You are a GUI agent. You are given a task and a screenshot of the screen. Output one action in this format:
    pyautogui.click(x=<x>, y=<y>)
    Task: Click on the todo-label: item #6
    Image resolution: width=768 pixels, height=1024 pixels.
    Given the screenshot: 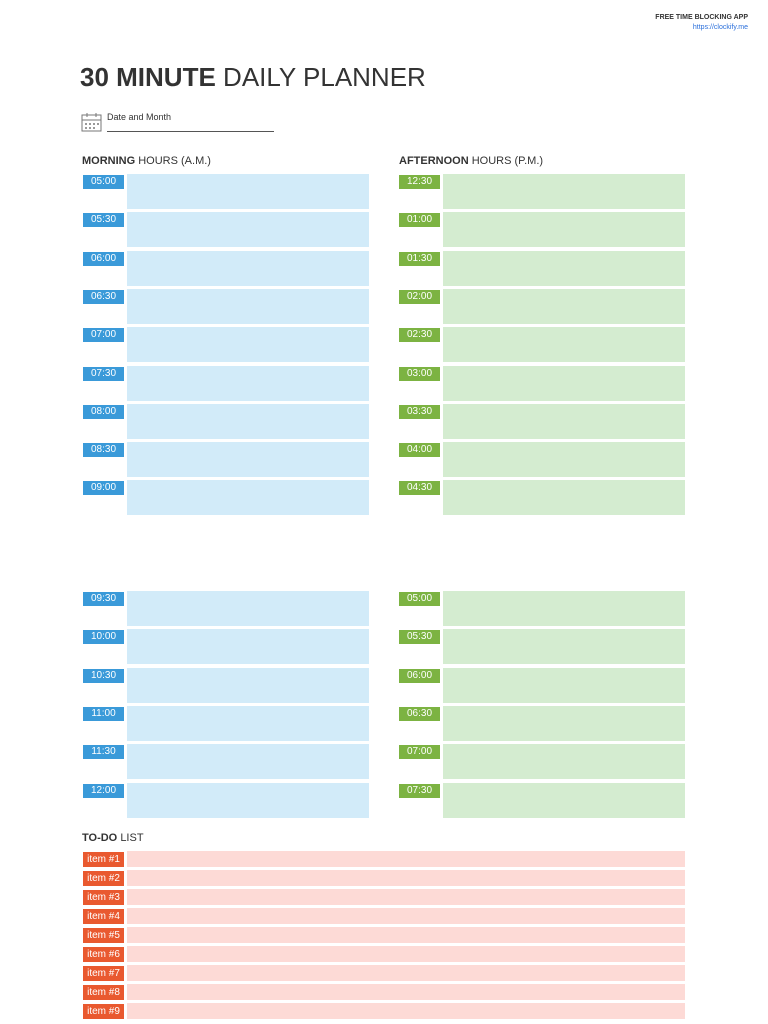 What is the action you would take?
    pyautogui.click(x=103, y=954)
    